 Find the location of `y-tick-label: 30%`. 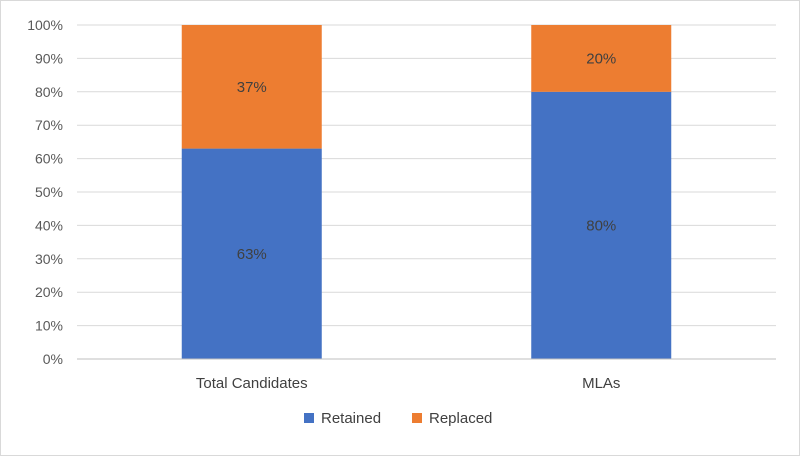

y-tick-label: 30% is located at coordinates (49, 259).